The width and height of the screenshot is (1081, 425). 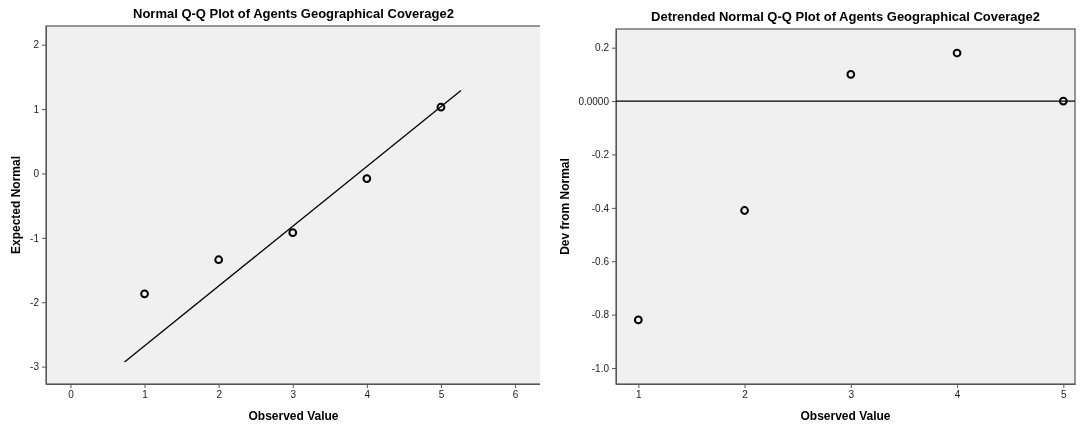 I want to click on y-tick-label: -1, so click(x=35, y=238).